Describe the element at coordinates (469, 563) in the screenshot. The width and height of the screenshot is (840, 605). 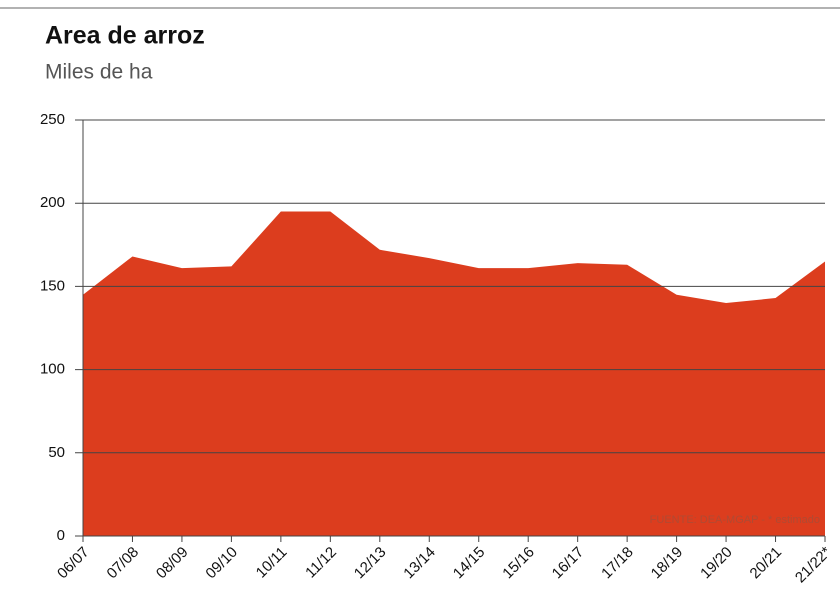
I see `x-tick-label: 14/15` at that location.